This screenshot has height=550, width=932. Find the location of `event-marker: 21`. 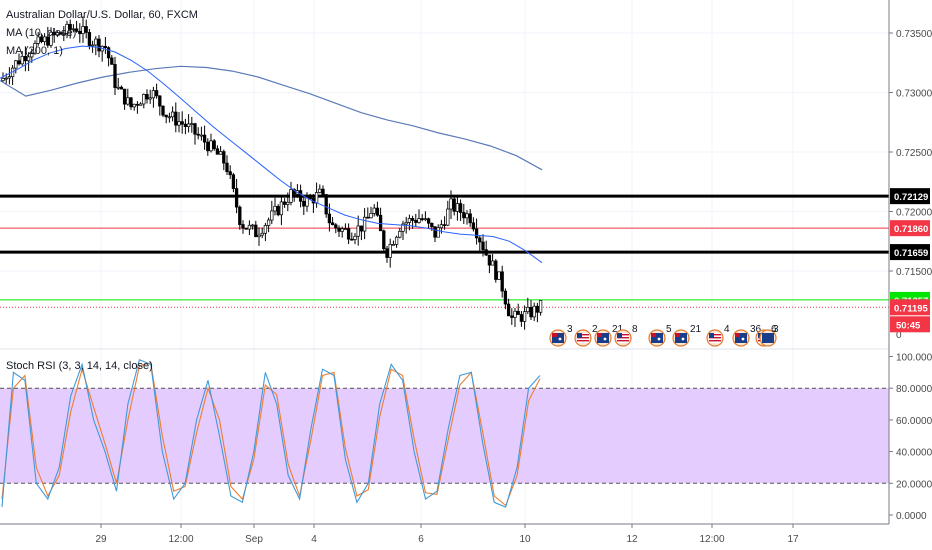

event-marker: 21 is located at coordinates (687, 335).